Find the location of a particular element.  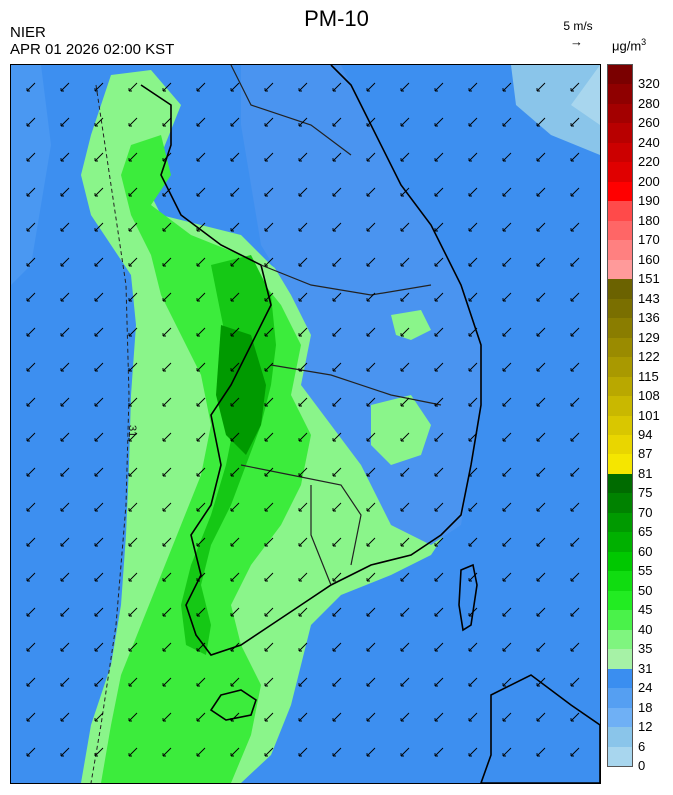

legend-label: 24 is located at coordinates (645, 688).